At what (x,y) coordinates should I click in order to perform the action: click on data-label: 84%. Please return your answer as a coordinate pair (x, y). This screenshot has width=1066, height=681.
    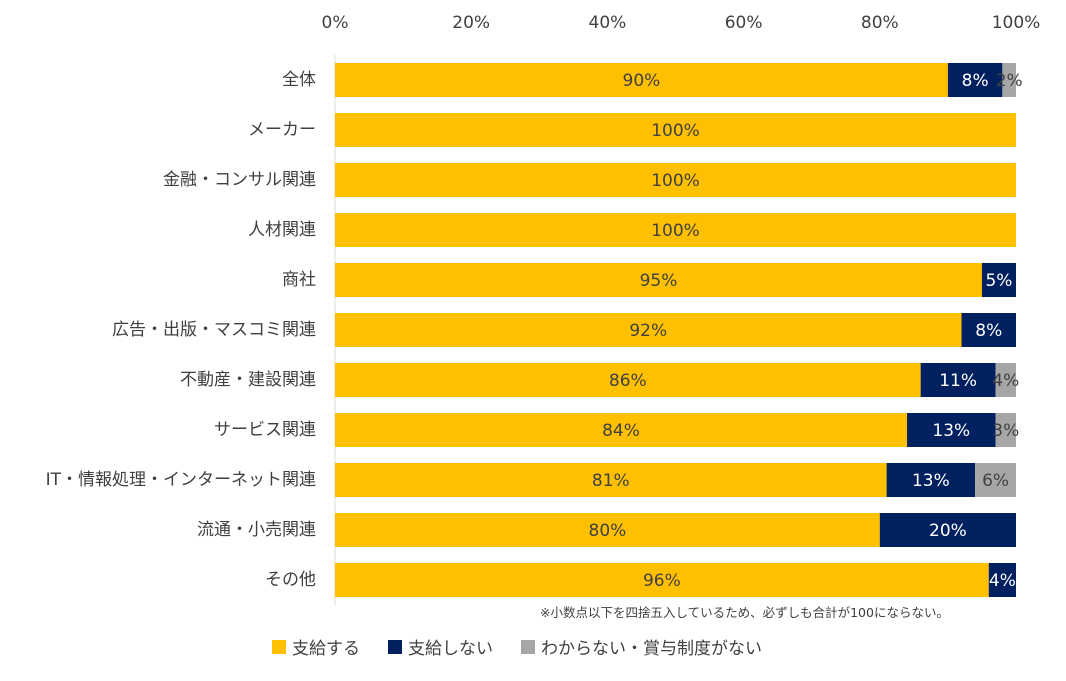
    Looking at the image, I should click on (621, 431).